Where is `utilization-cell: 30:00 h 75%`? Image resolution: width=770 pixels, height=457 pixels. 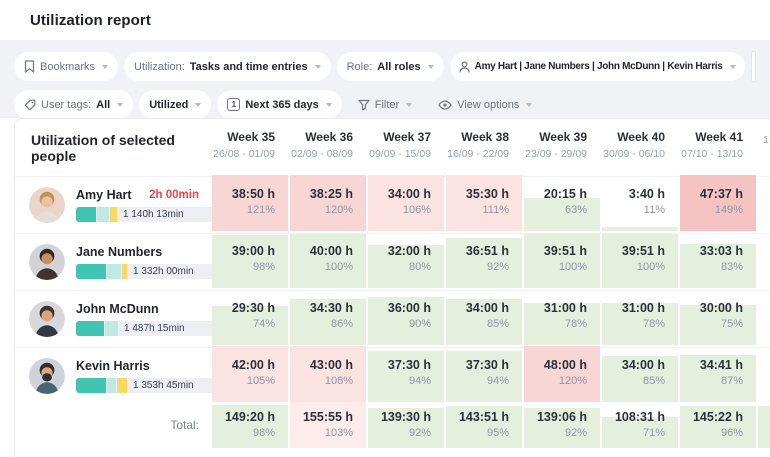
utilization-cell: 30:00 h 75% is located at coordinates (718, 319).